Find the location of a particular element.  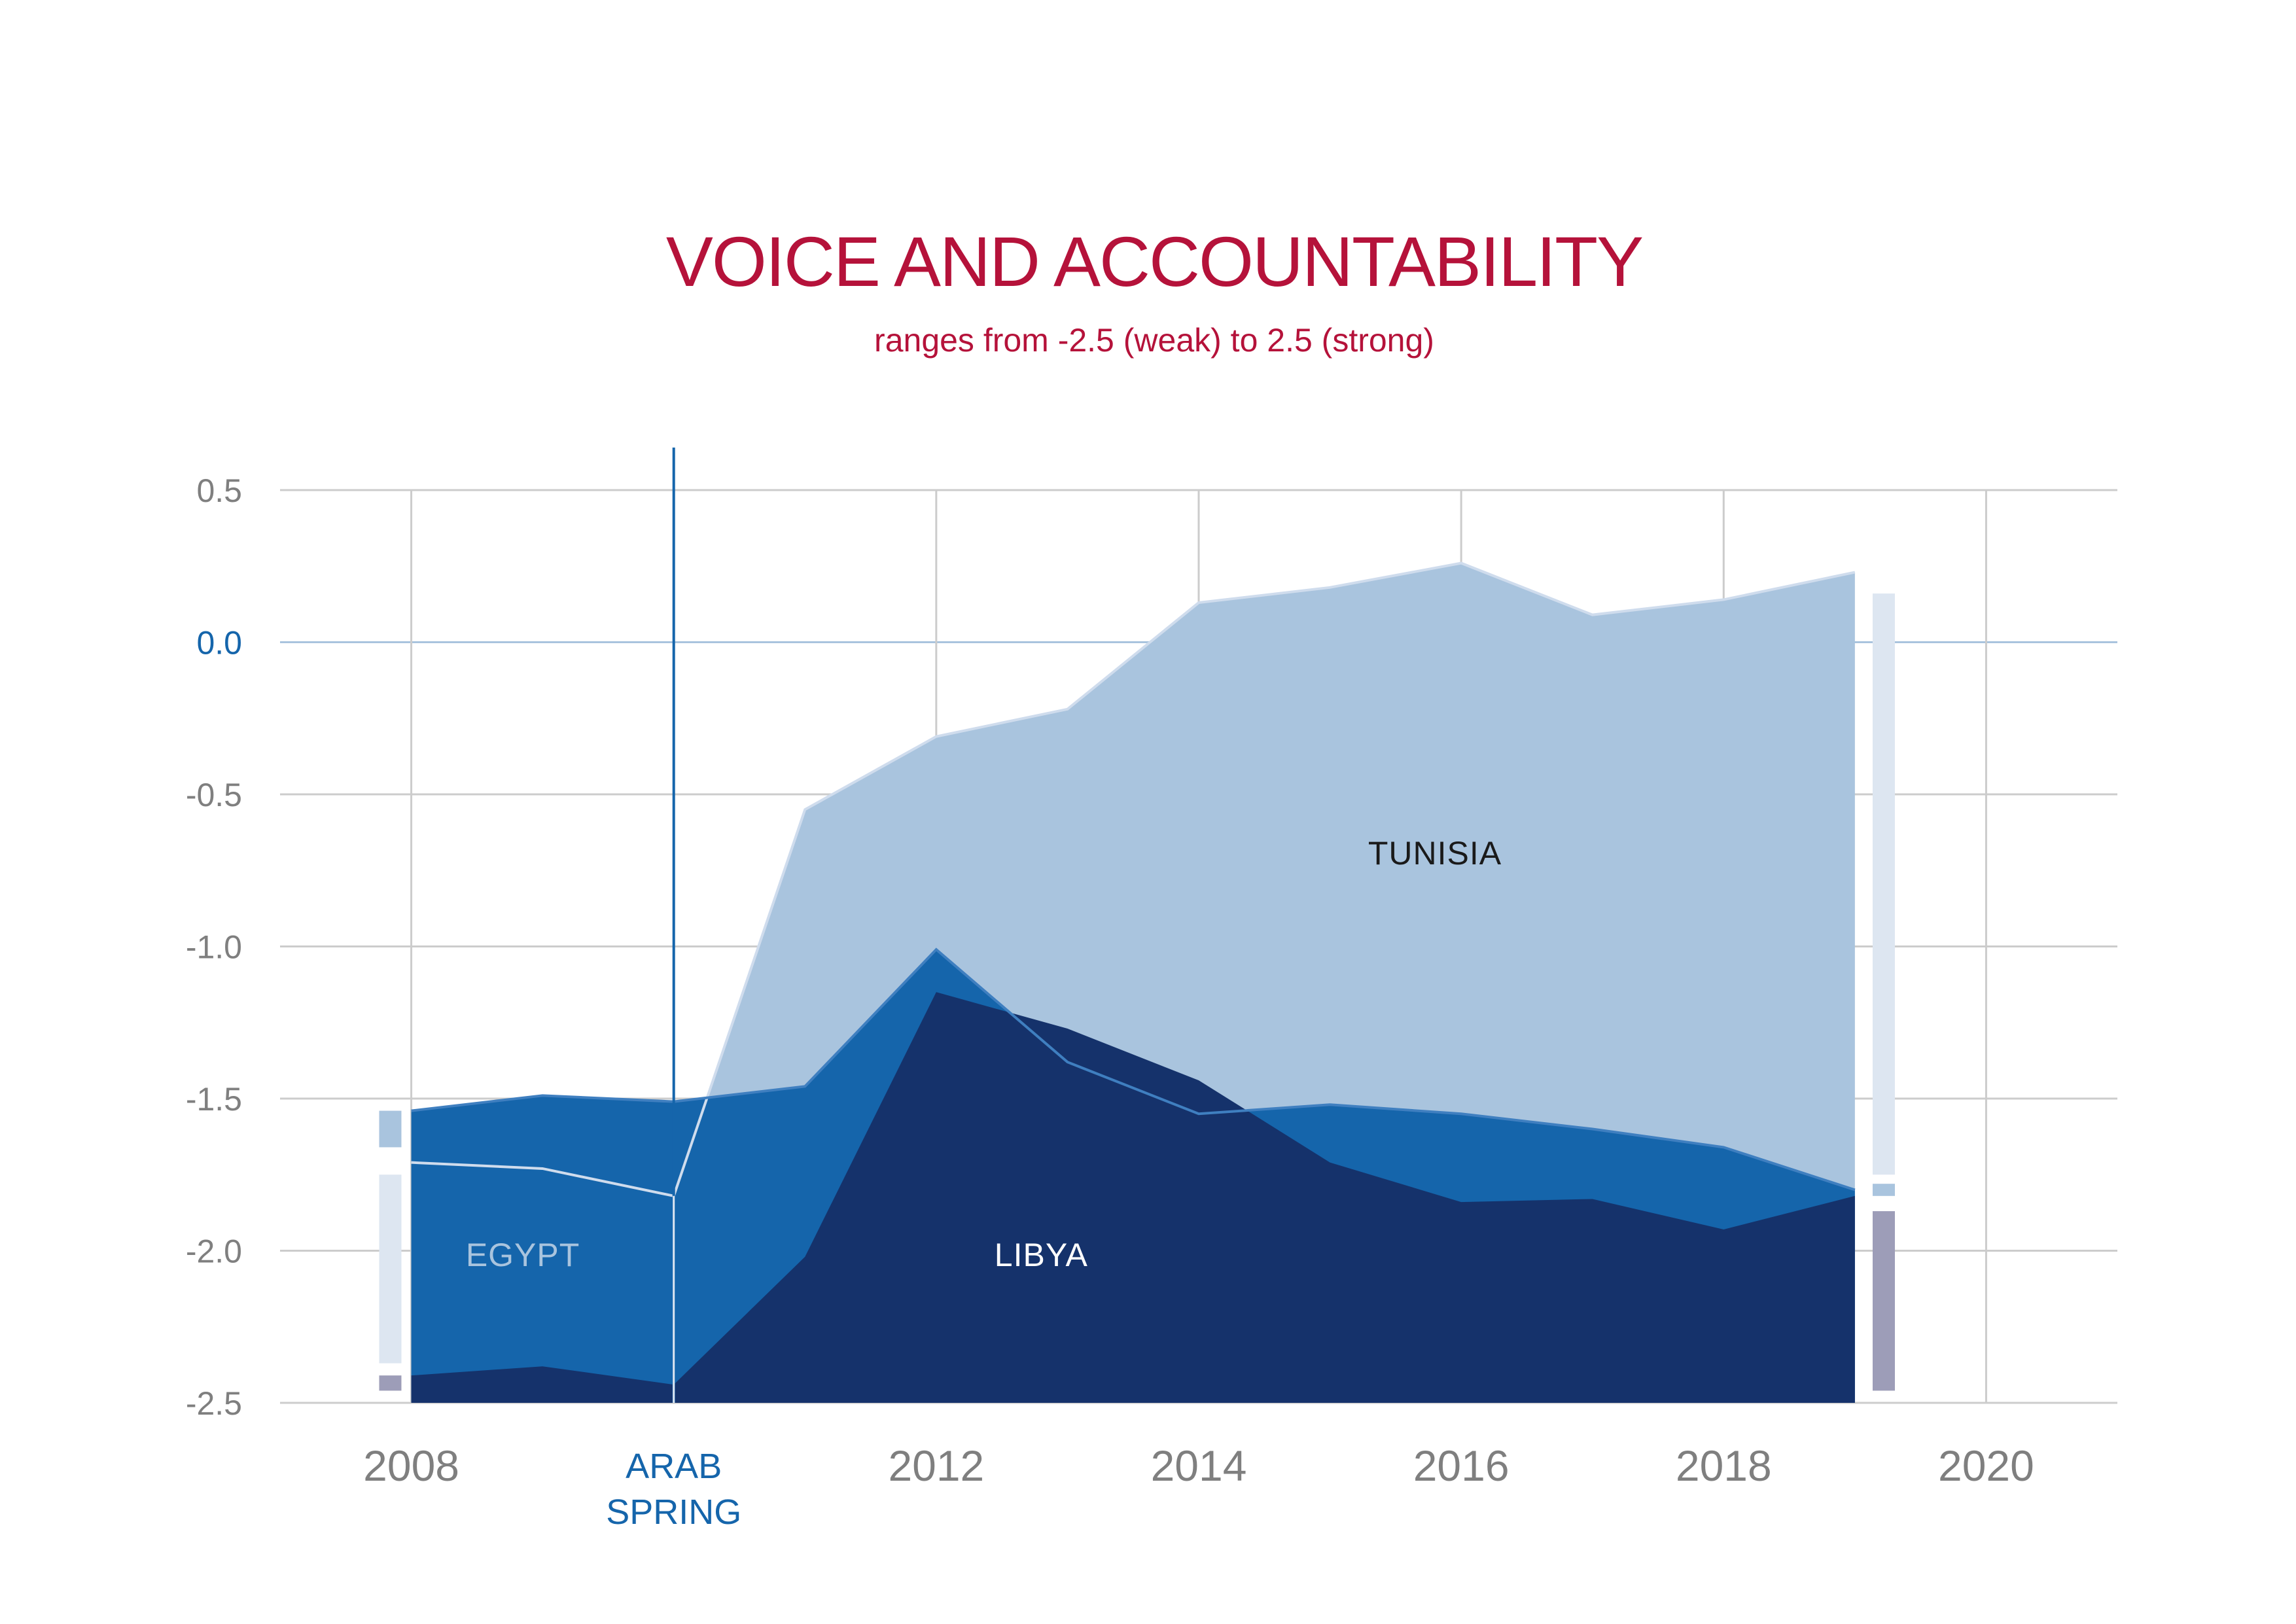

series-label-tunisia: TUNISIA is located at coordinates (1435, 853).